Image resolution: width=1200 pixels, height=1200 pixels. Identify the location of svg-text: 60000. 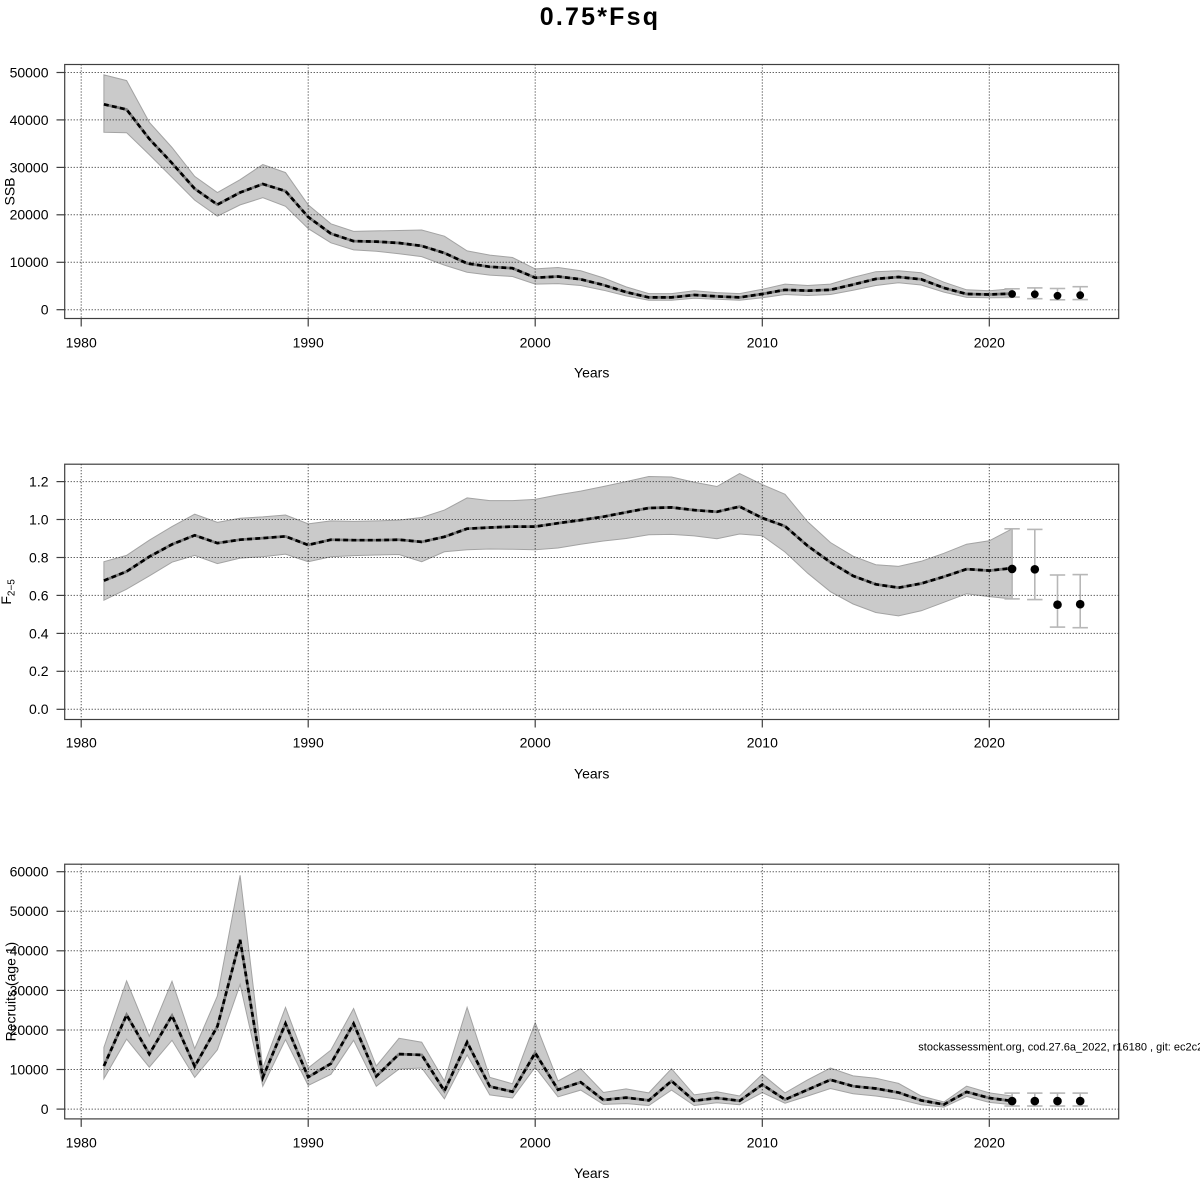
(29, 872).